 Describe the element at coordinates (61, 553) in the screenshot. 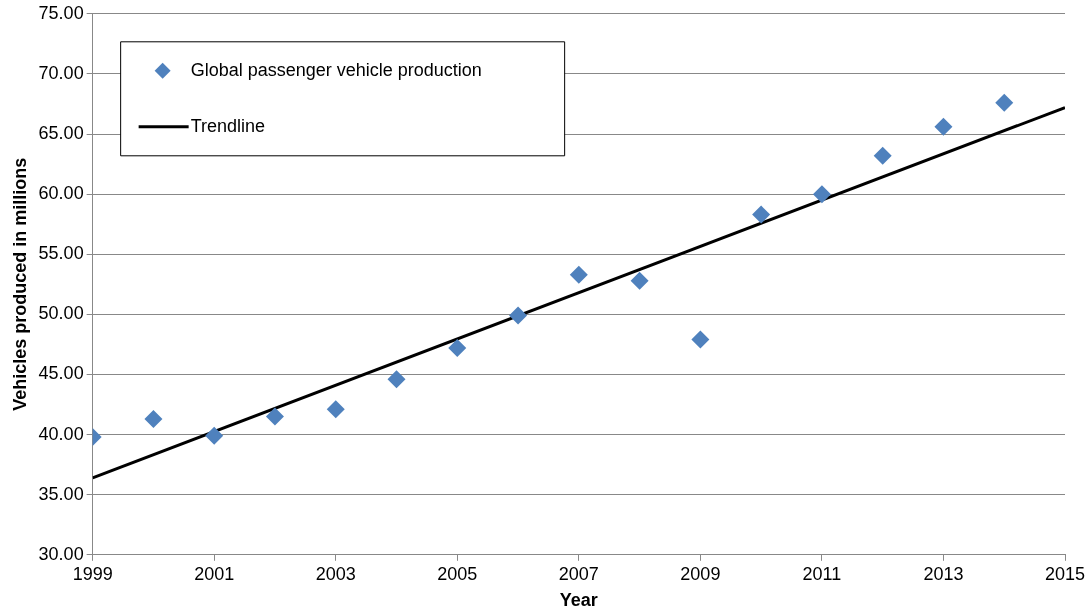

I see `y-tick-label: 30.00` at that location.